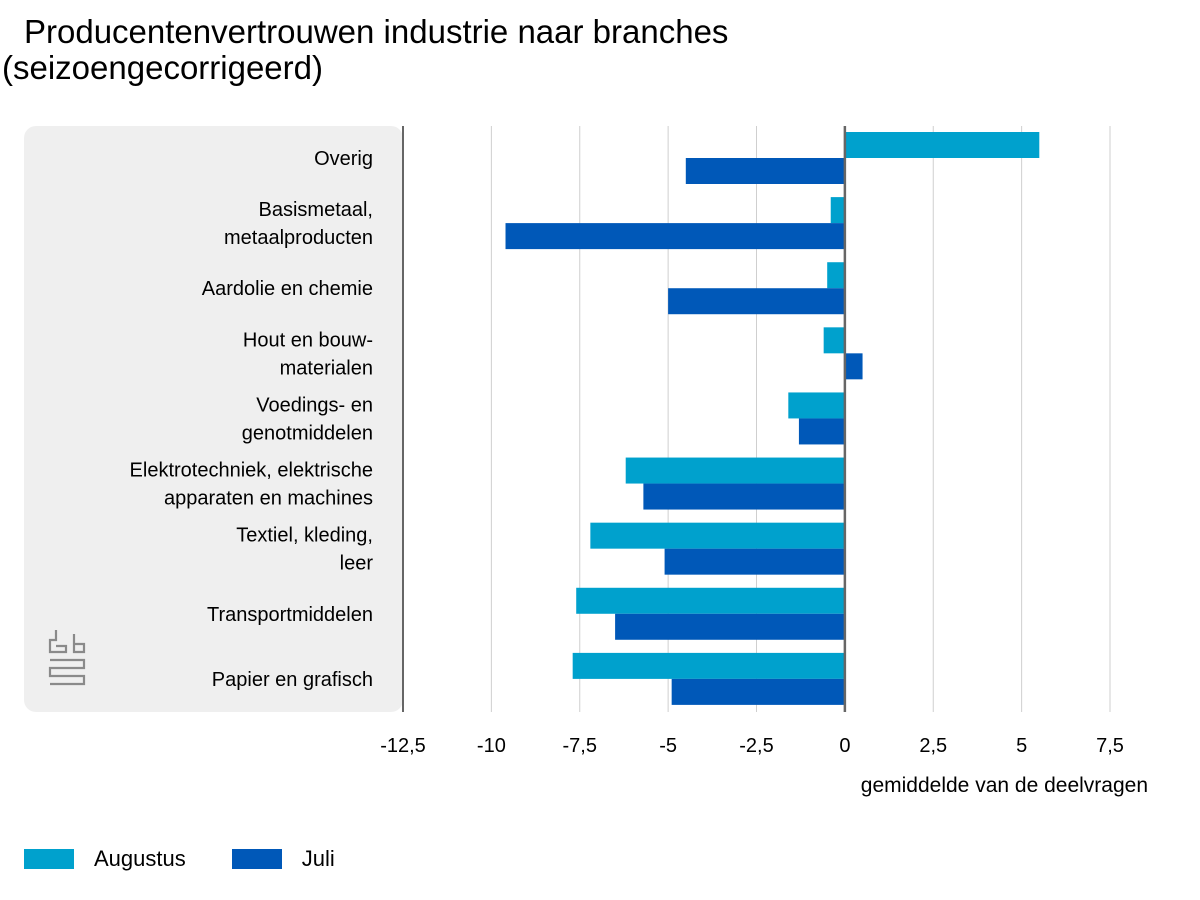 The height and width of the screenshot is (900, 1200). I want to click on cbs-logo-icon, so click(67, 658).